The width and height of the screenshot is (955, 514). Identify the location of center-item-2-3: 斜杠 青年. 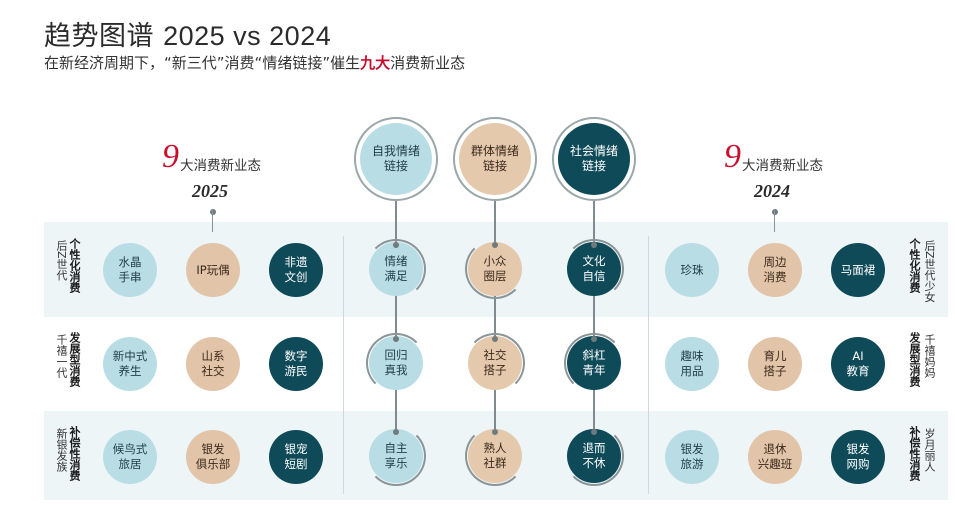
(594, 363).